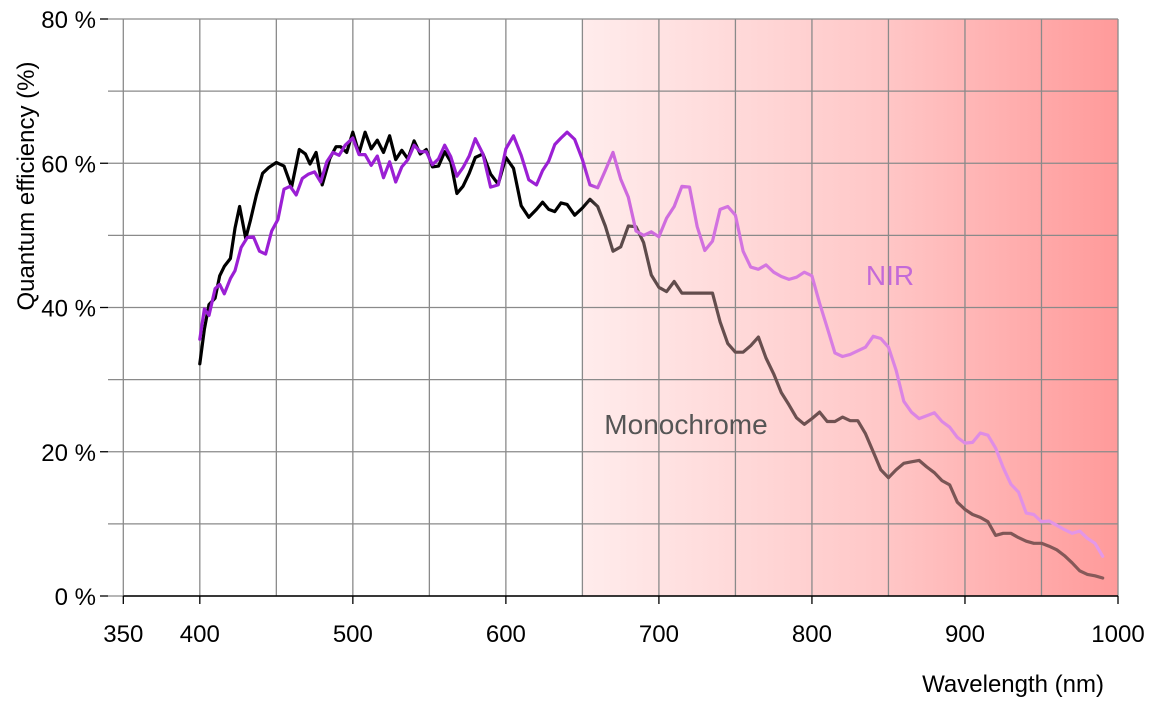 Image resolution: width=1154 pixels, height=702 pixels. I want to click on y-tick-label: 0 %, so click(75, 597).